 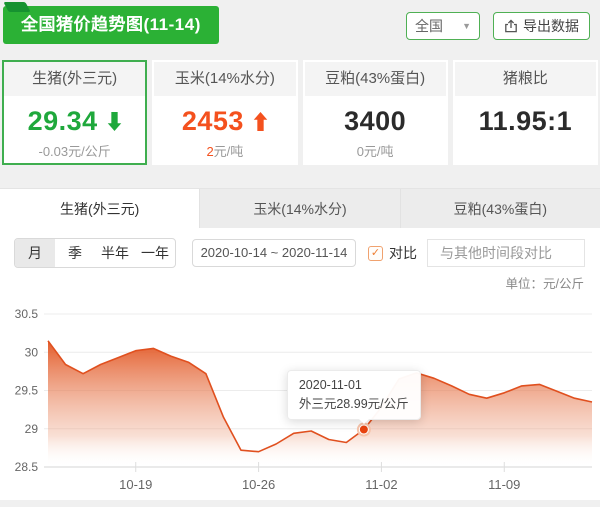 I want to click on trend-up-icon, so click(x=260, y=121).